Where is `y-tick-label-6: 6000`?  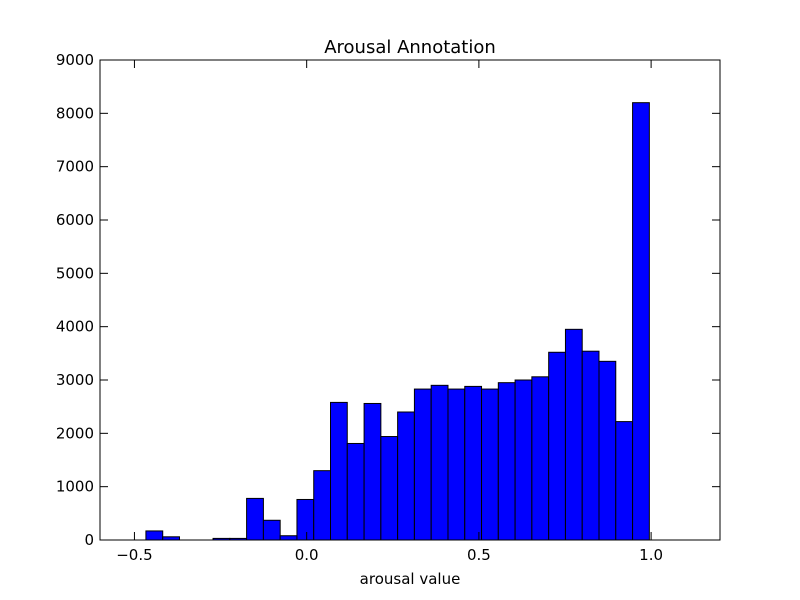
y-tick-label-6: 6000 is located at coordinates (75, 220).